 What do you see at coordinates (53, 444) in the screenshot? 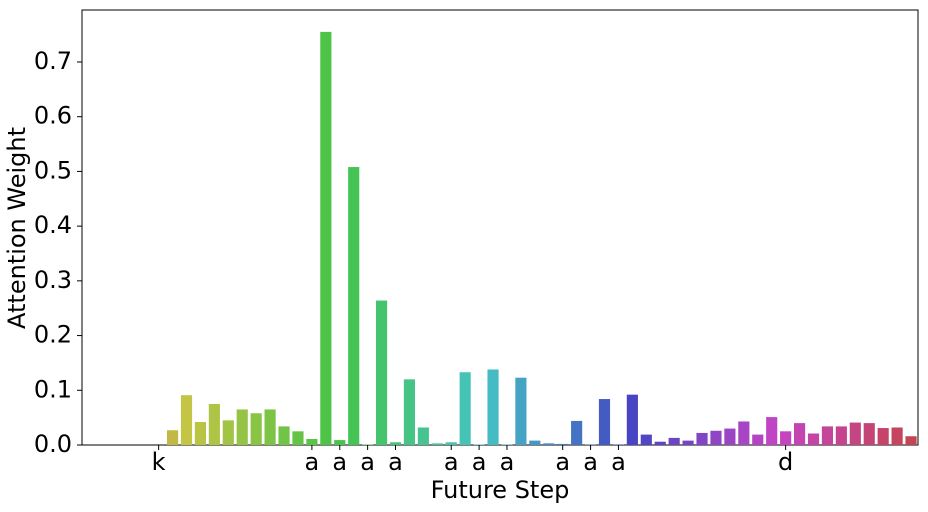
I see `y-tick-label: 0.0` at bounding box center [53, 444].